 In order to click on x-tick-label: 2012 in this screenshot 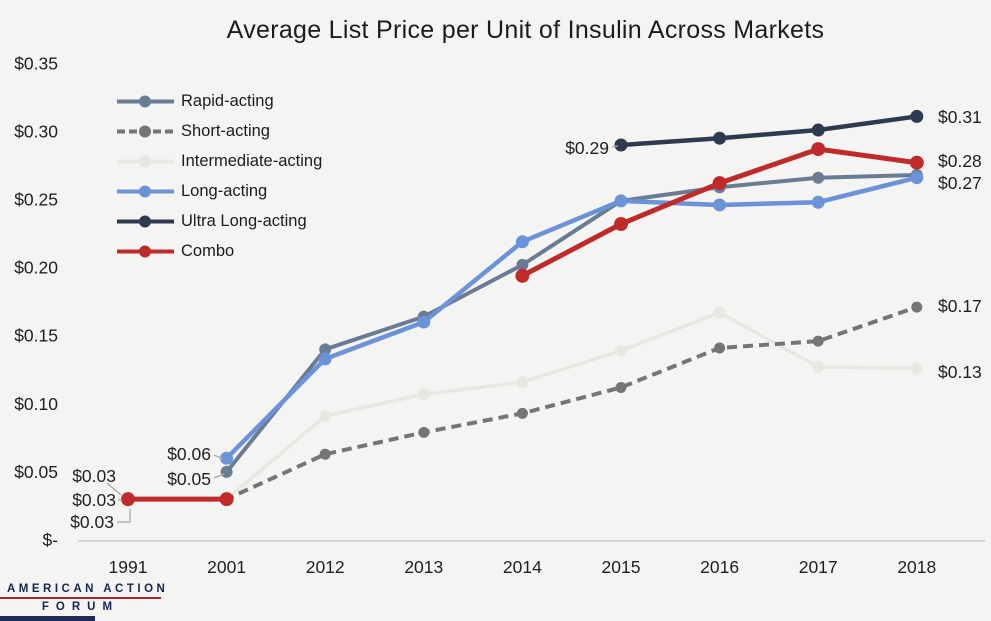, I will do `click(325, 567)`.